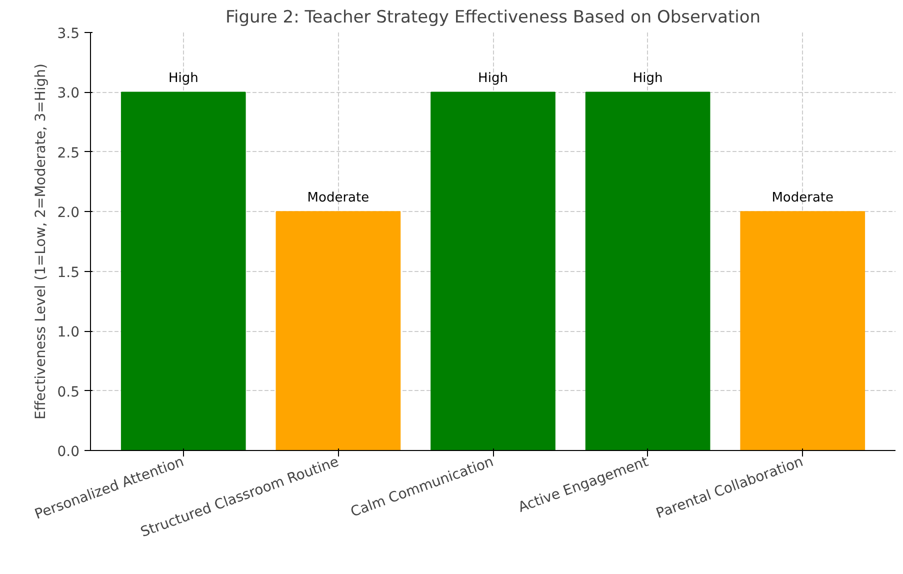  What do you see at coordinates (68, 153) in the screenshot?
I see `y-tick-label: 2.5` at bounding box center [68, 153].